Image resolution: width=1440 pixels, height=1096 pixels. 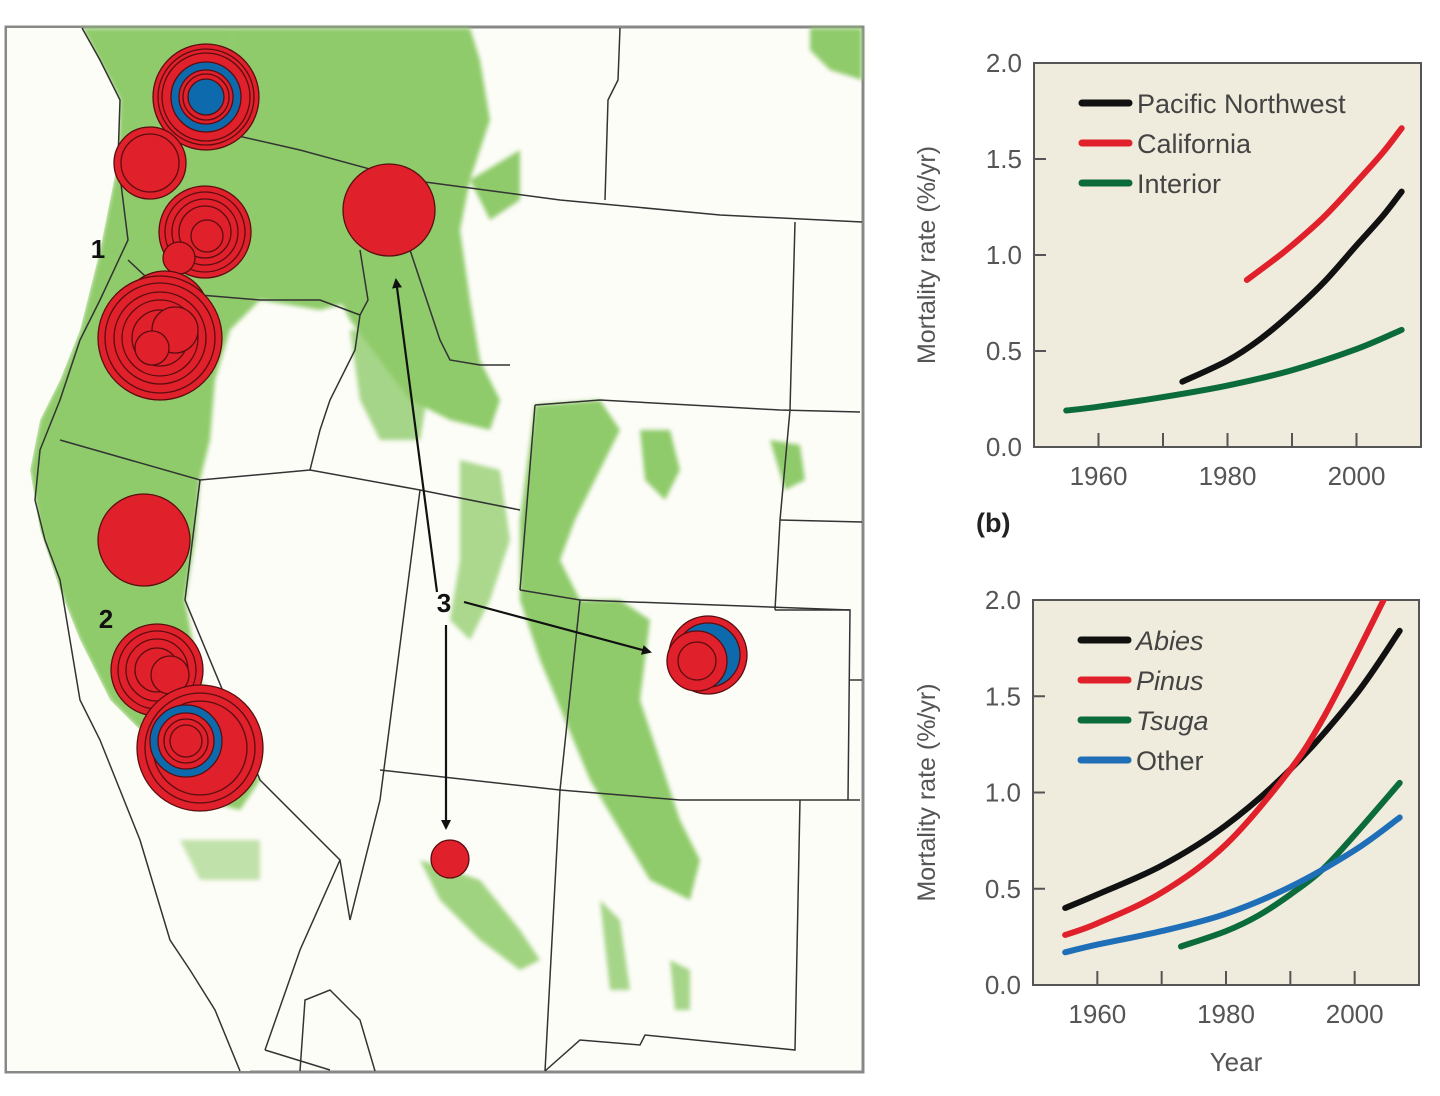 I want to click on legend: Pacific Northwest California Interior, so click(x=1212, y=144).